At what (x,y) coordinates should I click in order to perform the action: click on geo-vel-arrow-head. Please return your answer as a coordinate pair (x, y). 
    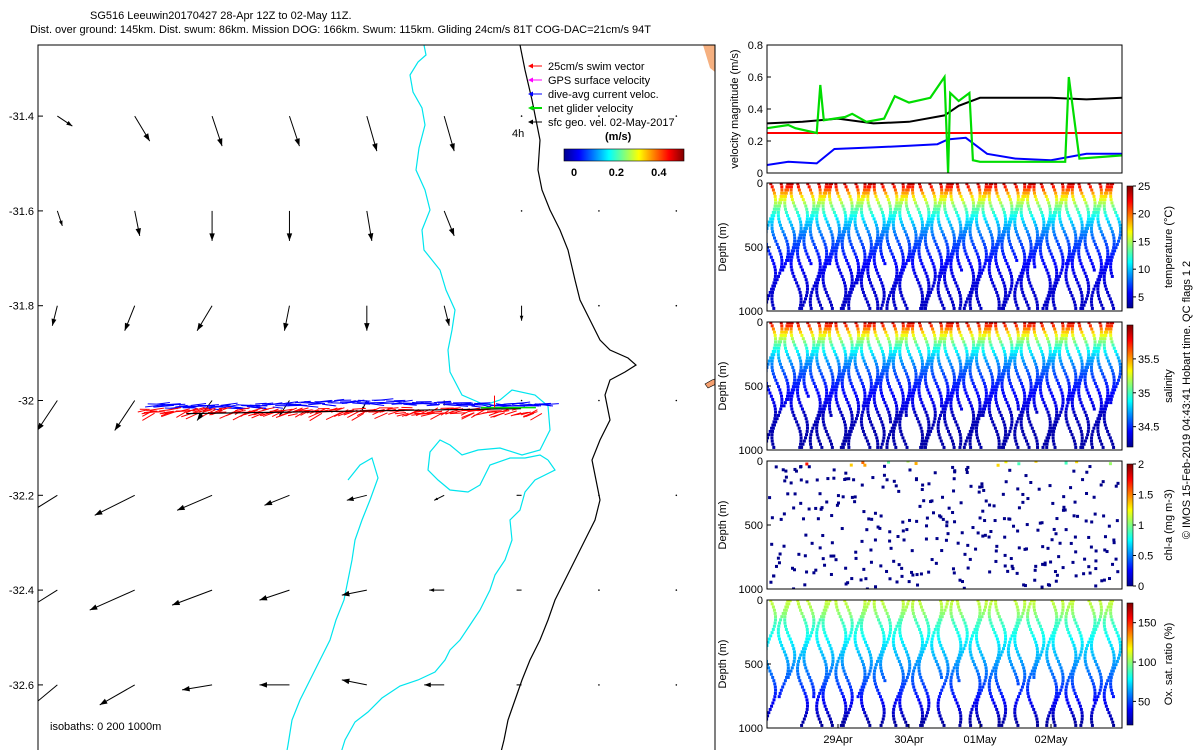
    Looking at the image, I should click on (21, 612).